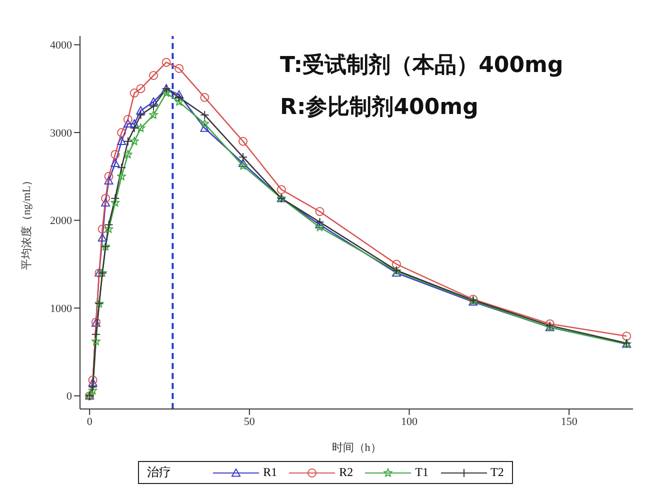  What do you see at coordinates (89, 422) in the screenshot?
I see `x-tick-label: 0` at bounding box center [89, 422].